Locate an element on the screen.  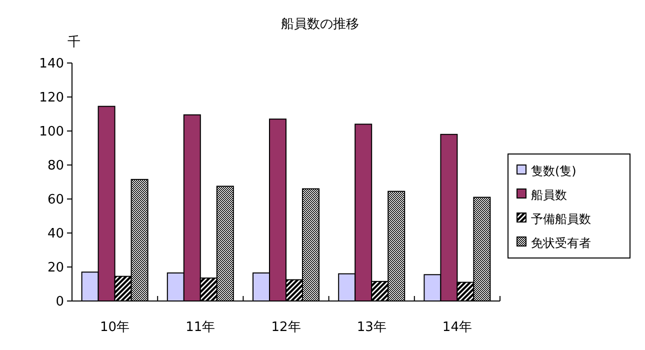
y-axis-title: 千 is located at coordinates (74, 42).